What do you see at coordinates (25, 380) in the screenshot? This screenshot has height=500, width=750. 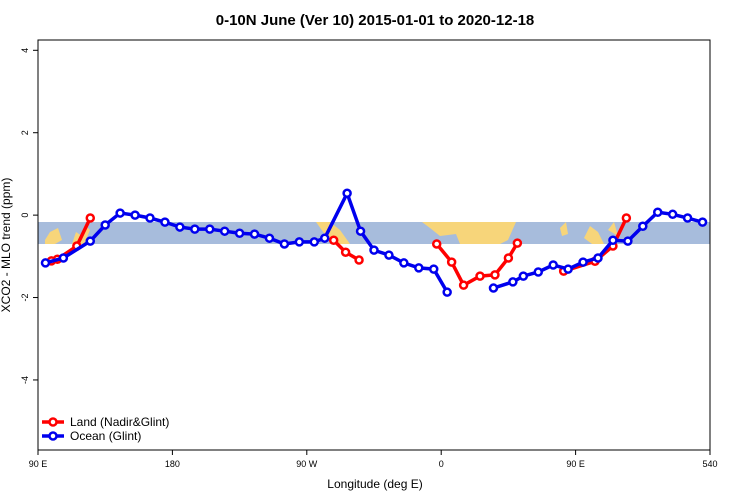 I see `y-tick-label: -4` at bounding box center [25, 380].